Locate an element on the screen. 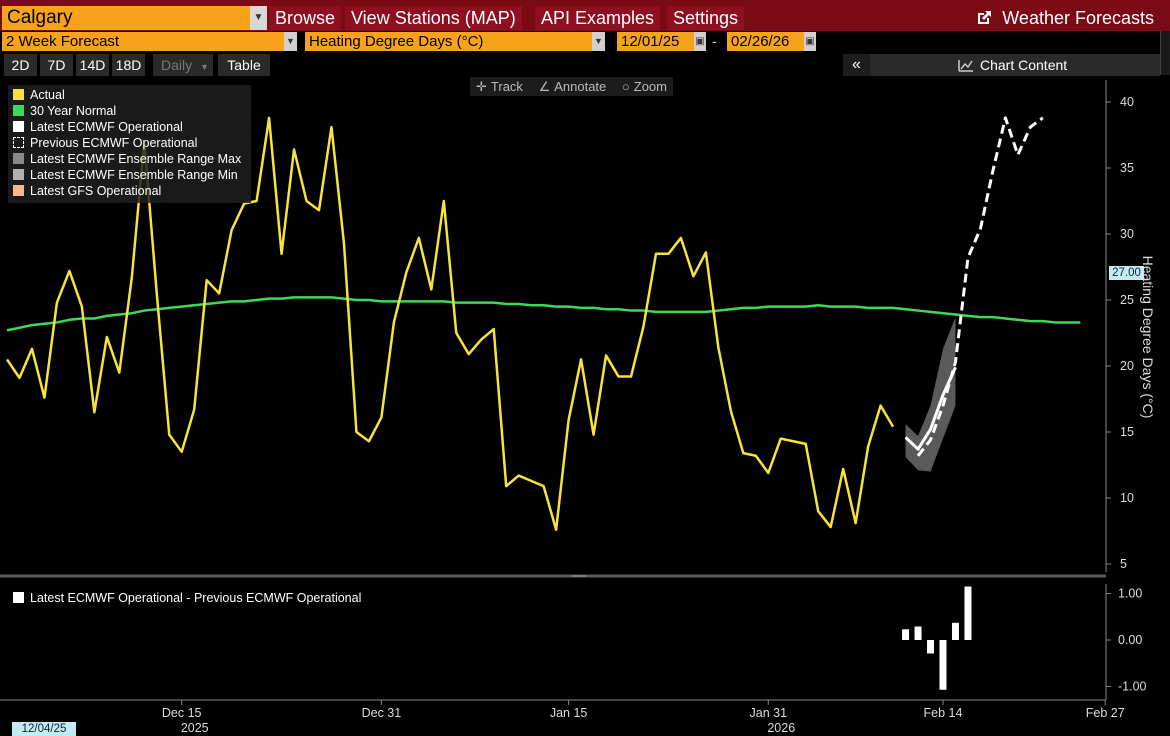  lower-y-tick-label: -1.00 is located at coordinates (1132, 687).